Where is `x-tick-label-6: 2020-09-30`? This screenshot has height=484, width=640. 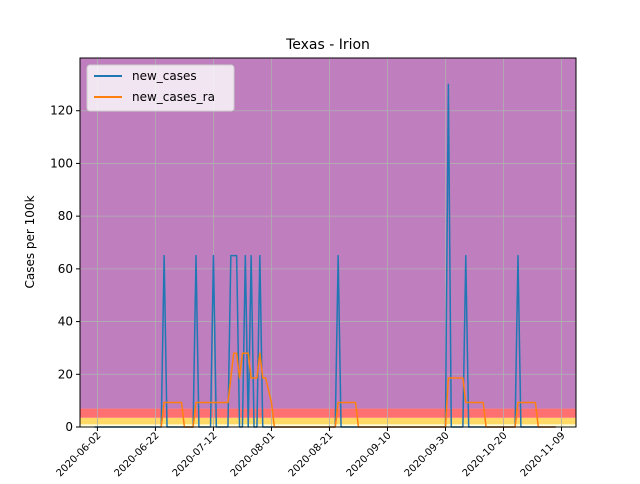 x-tick-label-6: 2020-09-30 is located at coordinates (427, 454).